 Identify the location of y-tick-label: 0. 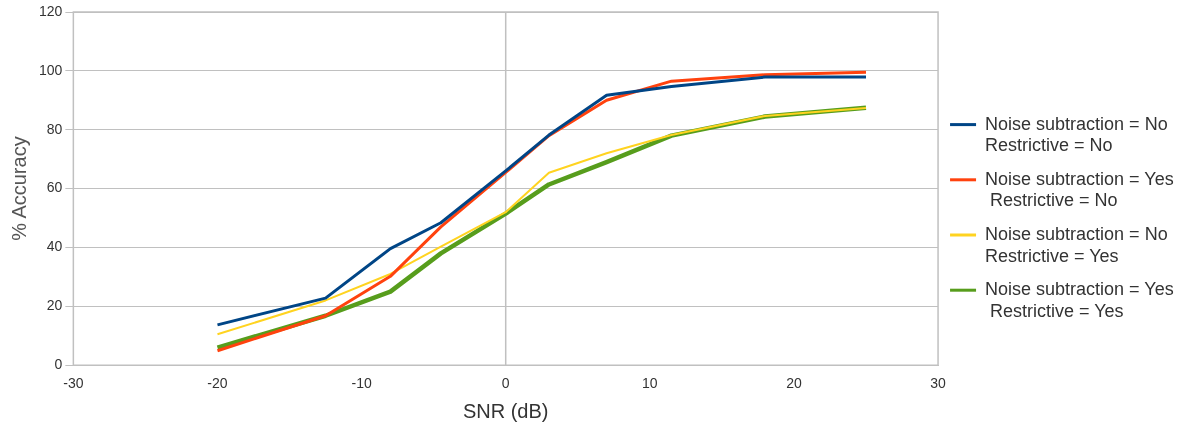
(58, 364).